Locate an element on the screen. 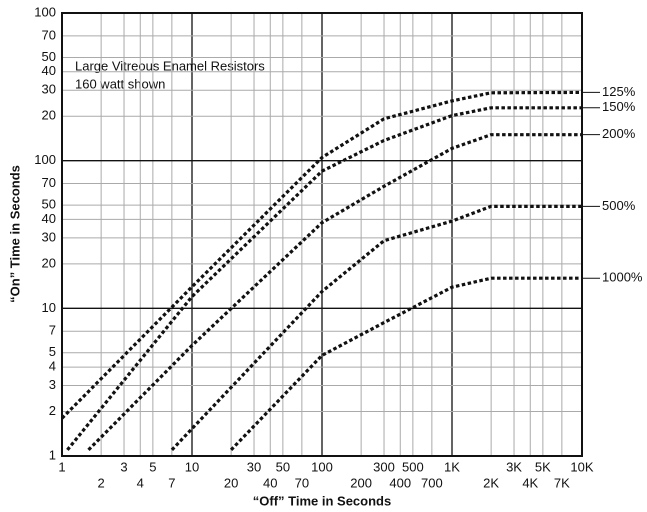  x-tick-label: 7K is located at coordinates (562, 482).